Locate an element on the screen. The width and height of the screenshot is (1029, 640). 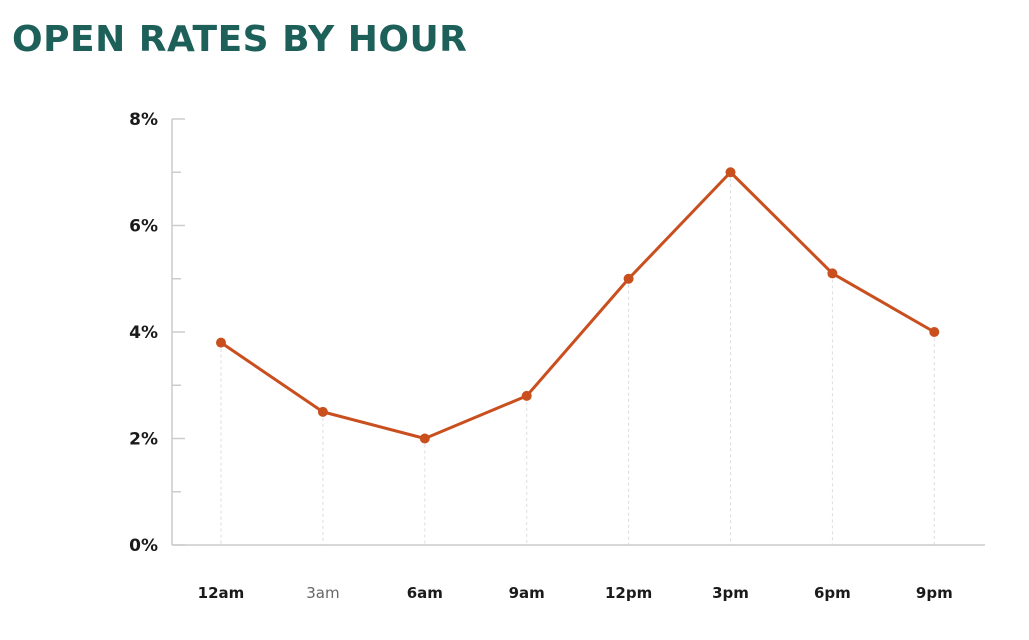
y-tick-label: 0% is located at coordinates (143, 546).